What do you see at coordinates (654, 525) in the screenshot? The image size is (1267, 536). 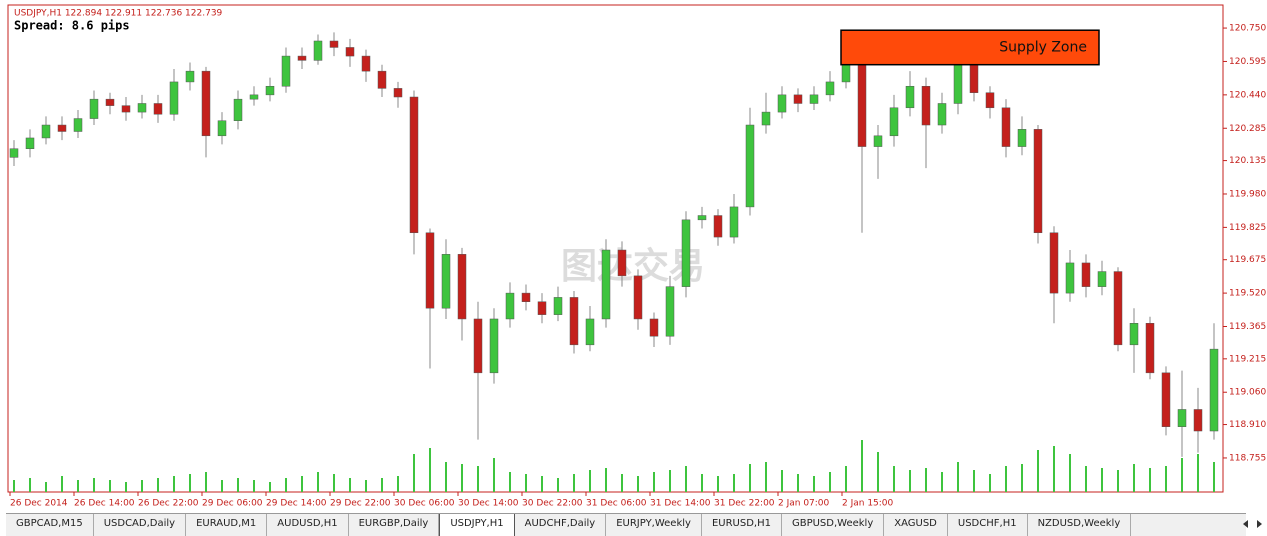 I see `chart-tab: EURJPY,Weekly` at bounding box center [654, 525].